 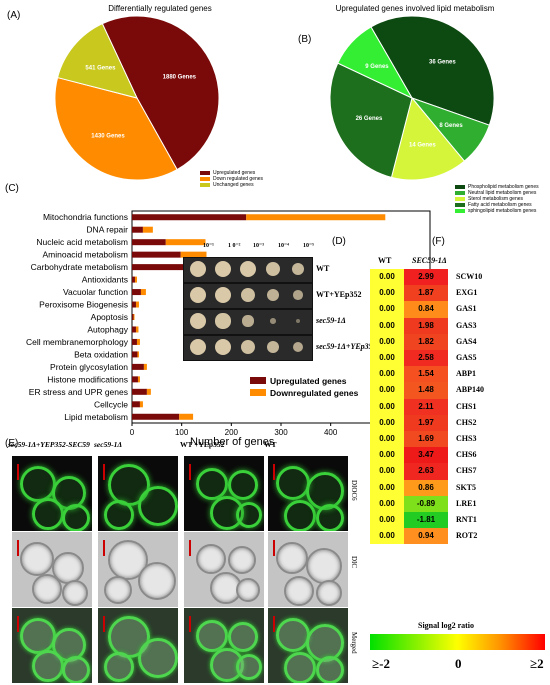 I want to click on mutant-value: -1.81, so click(x=426, y=520).